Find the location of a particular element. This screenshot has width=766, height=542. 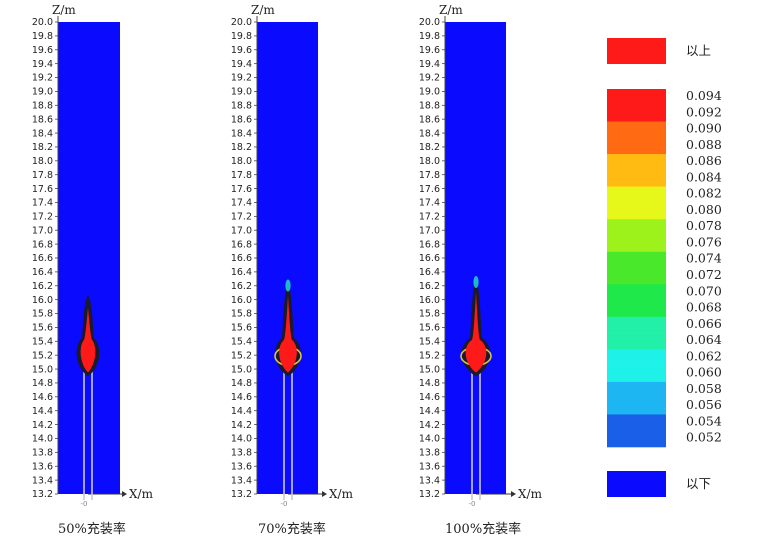

legend-value-label: 0.076 is located at coordinates (704, 241).